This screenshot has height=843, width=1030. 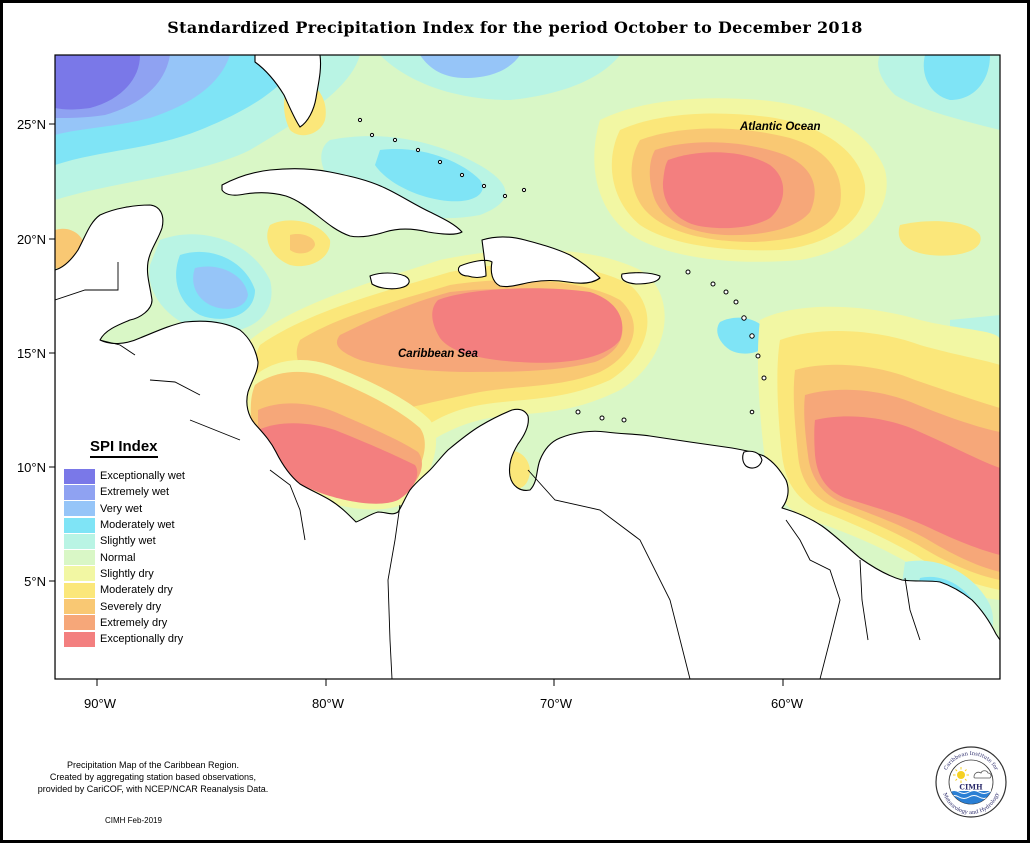 What do you see at coordinates (288, 91) in the screenshot?
I see `florida` at bounding box center [288, 91].